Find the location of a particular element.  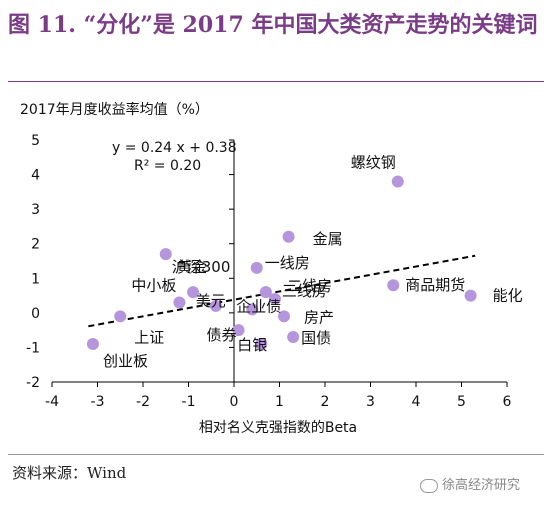

x-tick-label: 3 is located at coordinates (370, 402).